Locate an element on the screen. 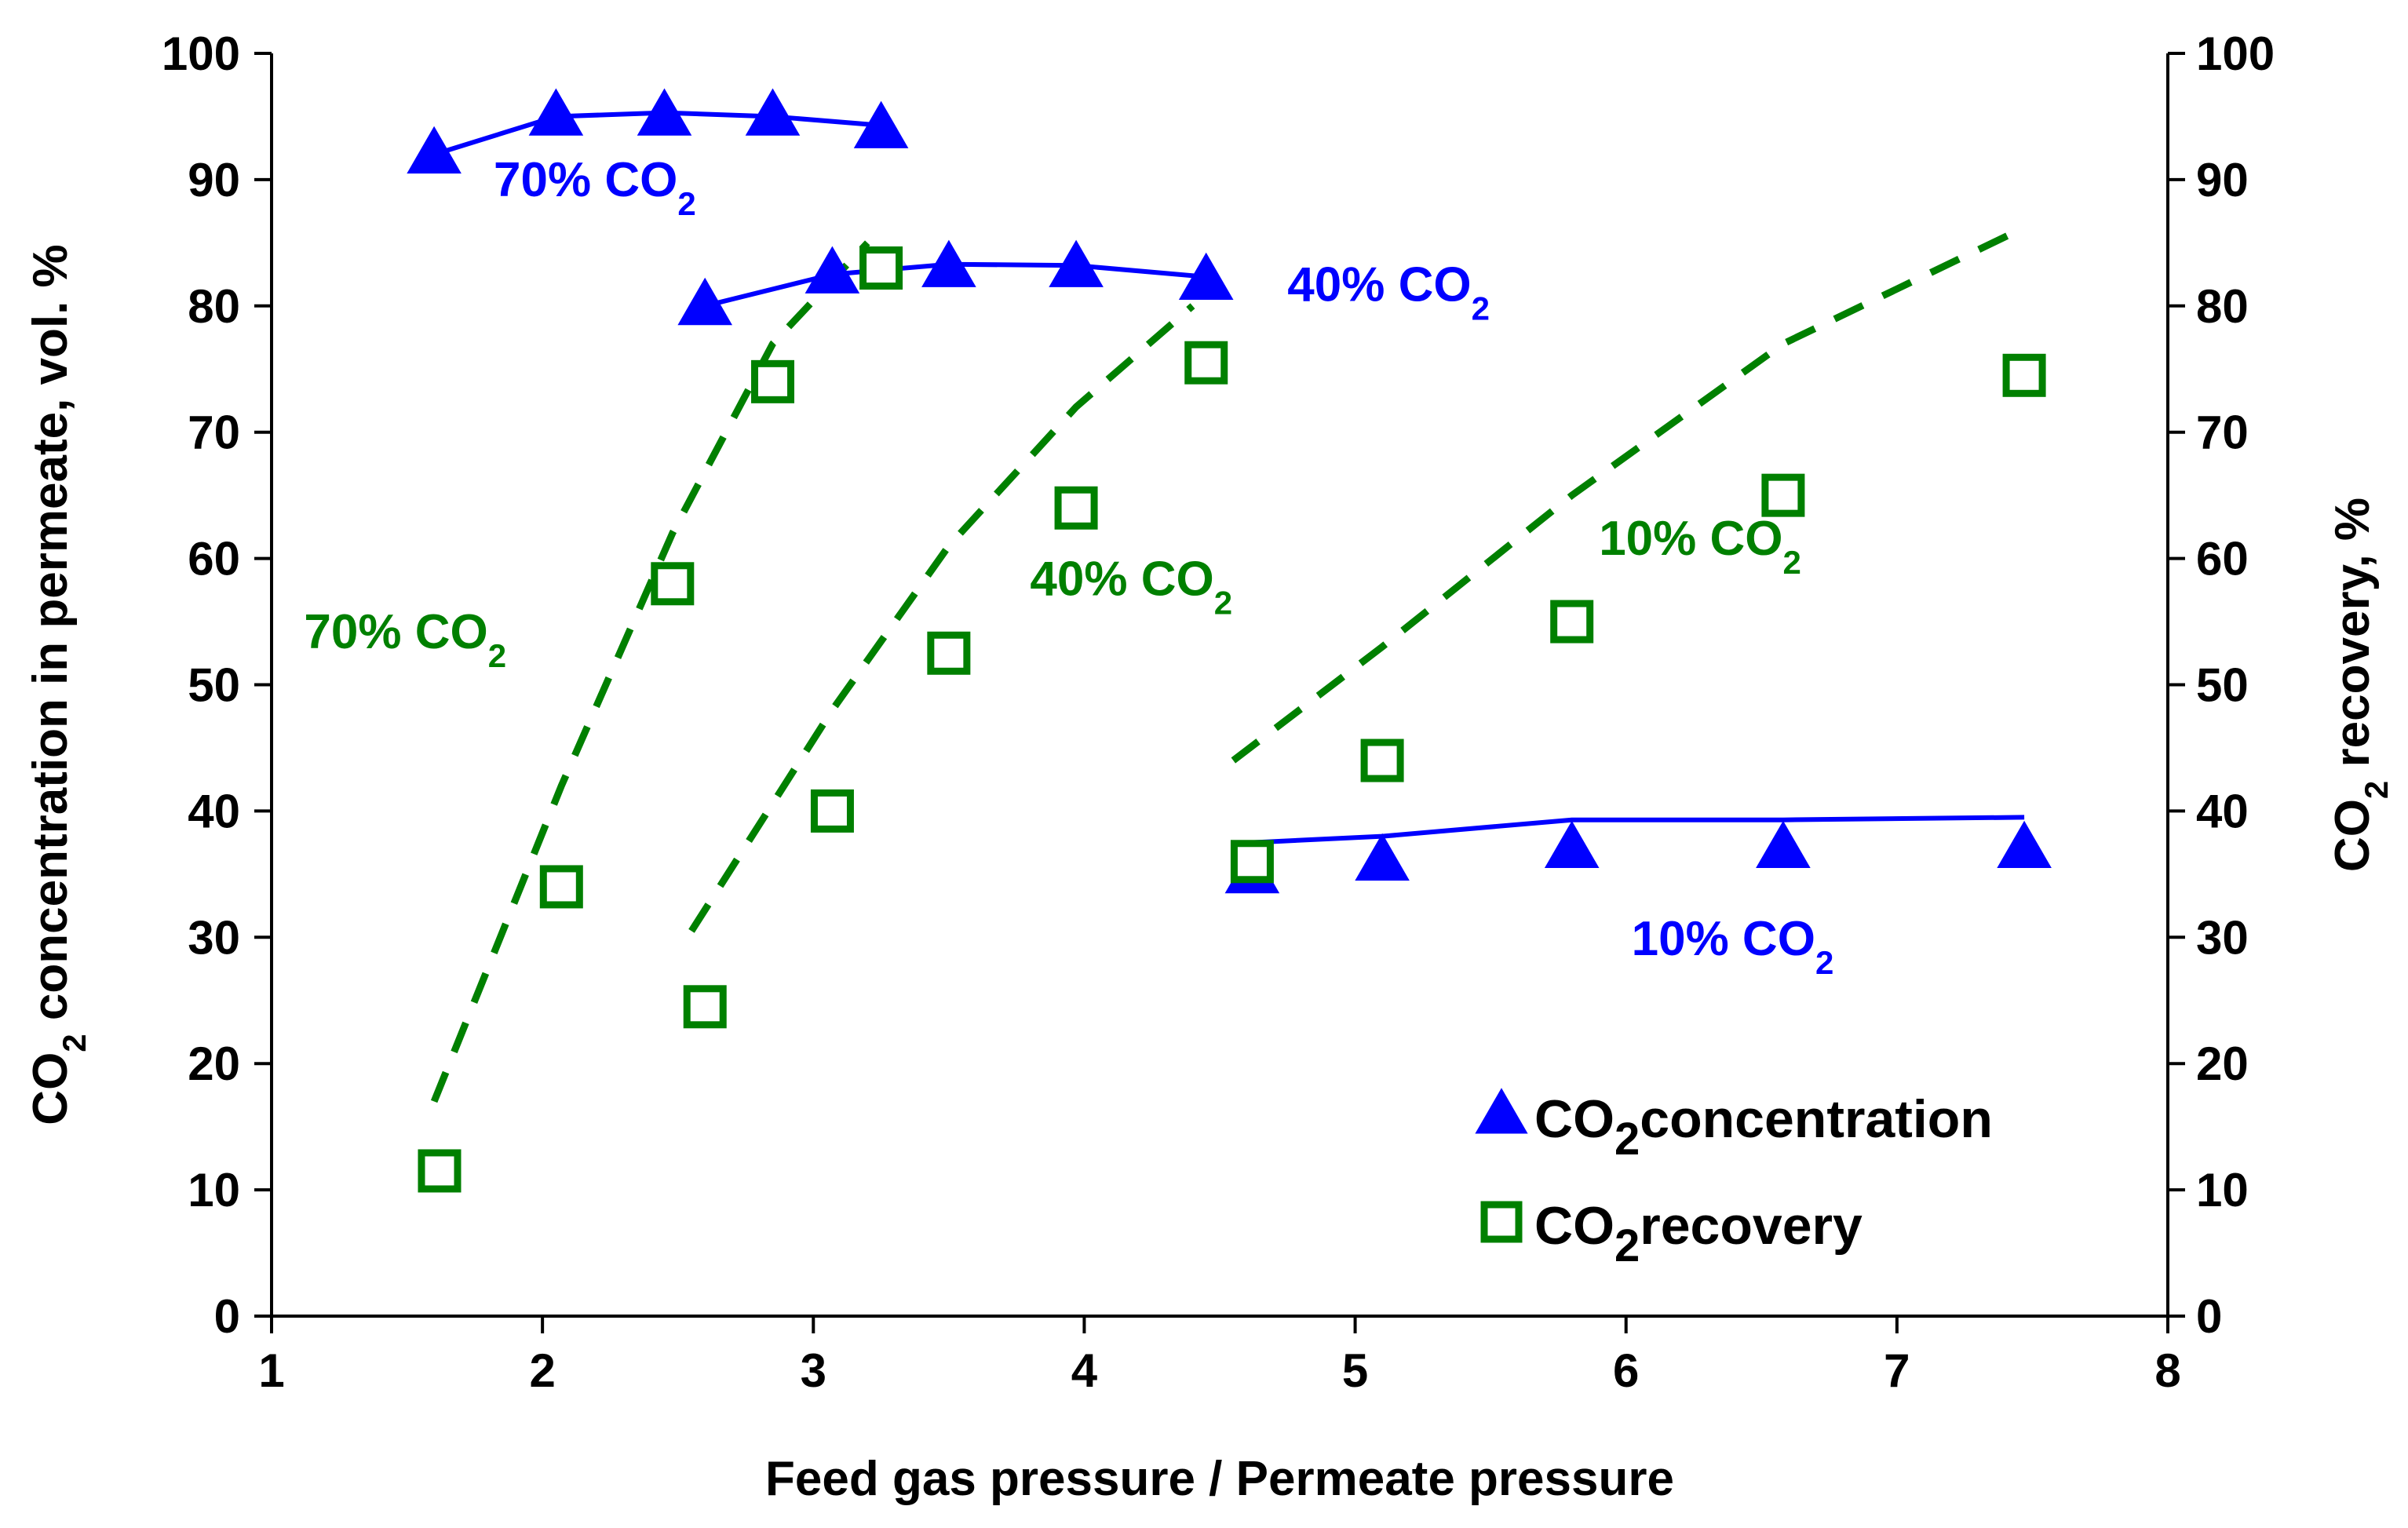 The image size is (2408, 1528). x-tick-label: 7 is located at coordinates (1897, 1370).